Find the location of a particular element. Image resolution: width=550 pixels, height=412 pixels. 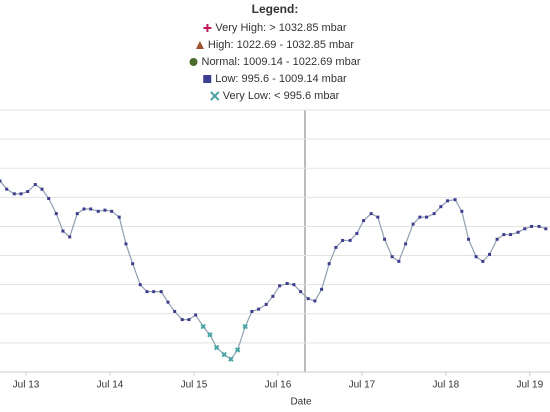

x-tick-label: Jul 14 is located at coordinates (110, 385).